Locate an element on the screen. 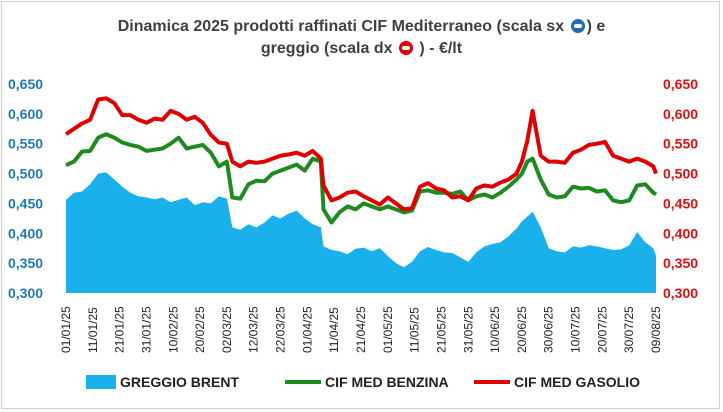 Image resolution: width=723 pixels, height=412 pixels. left-axis-tick-label: 0,300 is located at coordinates (25, 293).